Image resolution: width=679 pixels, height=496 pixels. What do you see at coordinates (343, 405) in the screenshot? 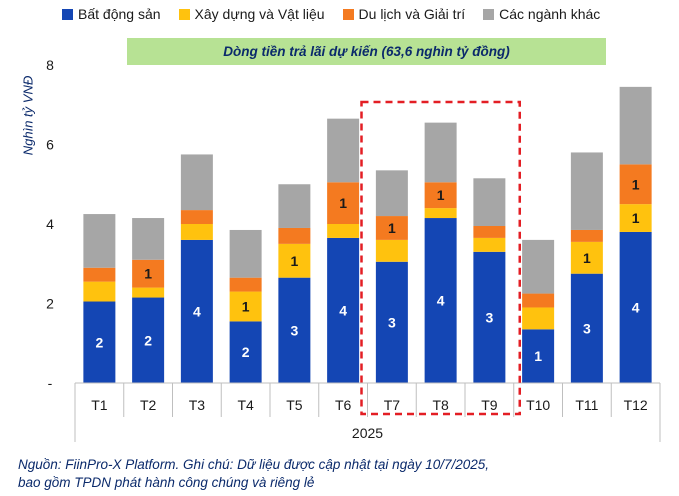
I see `x-tick-label: T6` at bounding box center [343, 405].